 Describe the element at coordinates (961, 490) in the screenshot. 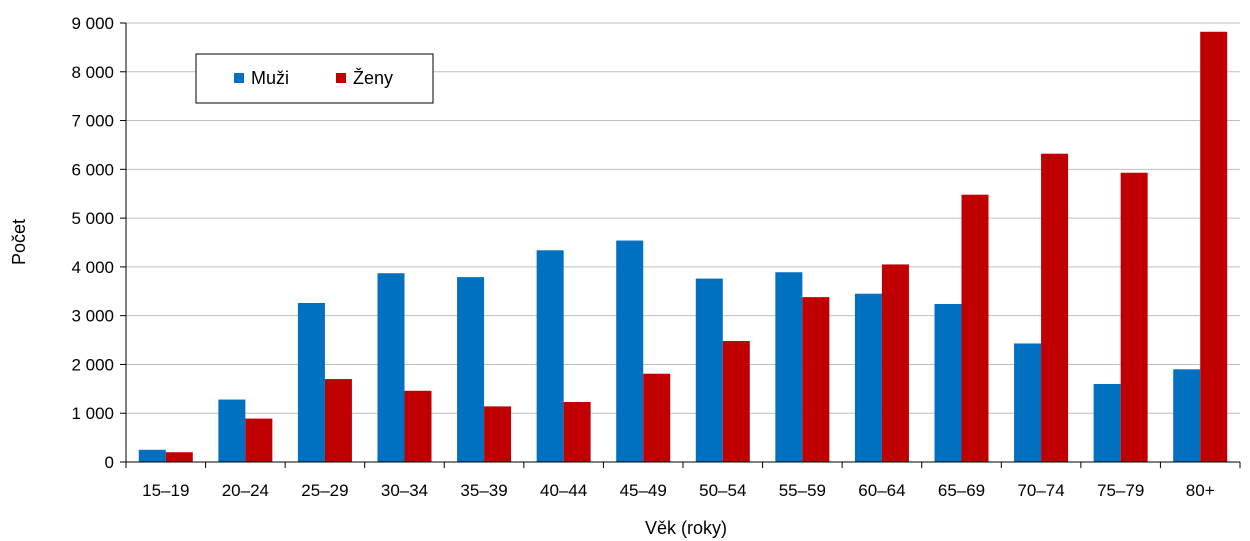

I see `x-tick-label: 65–69` at that location.